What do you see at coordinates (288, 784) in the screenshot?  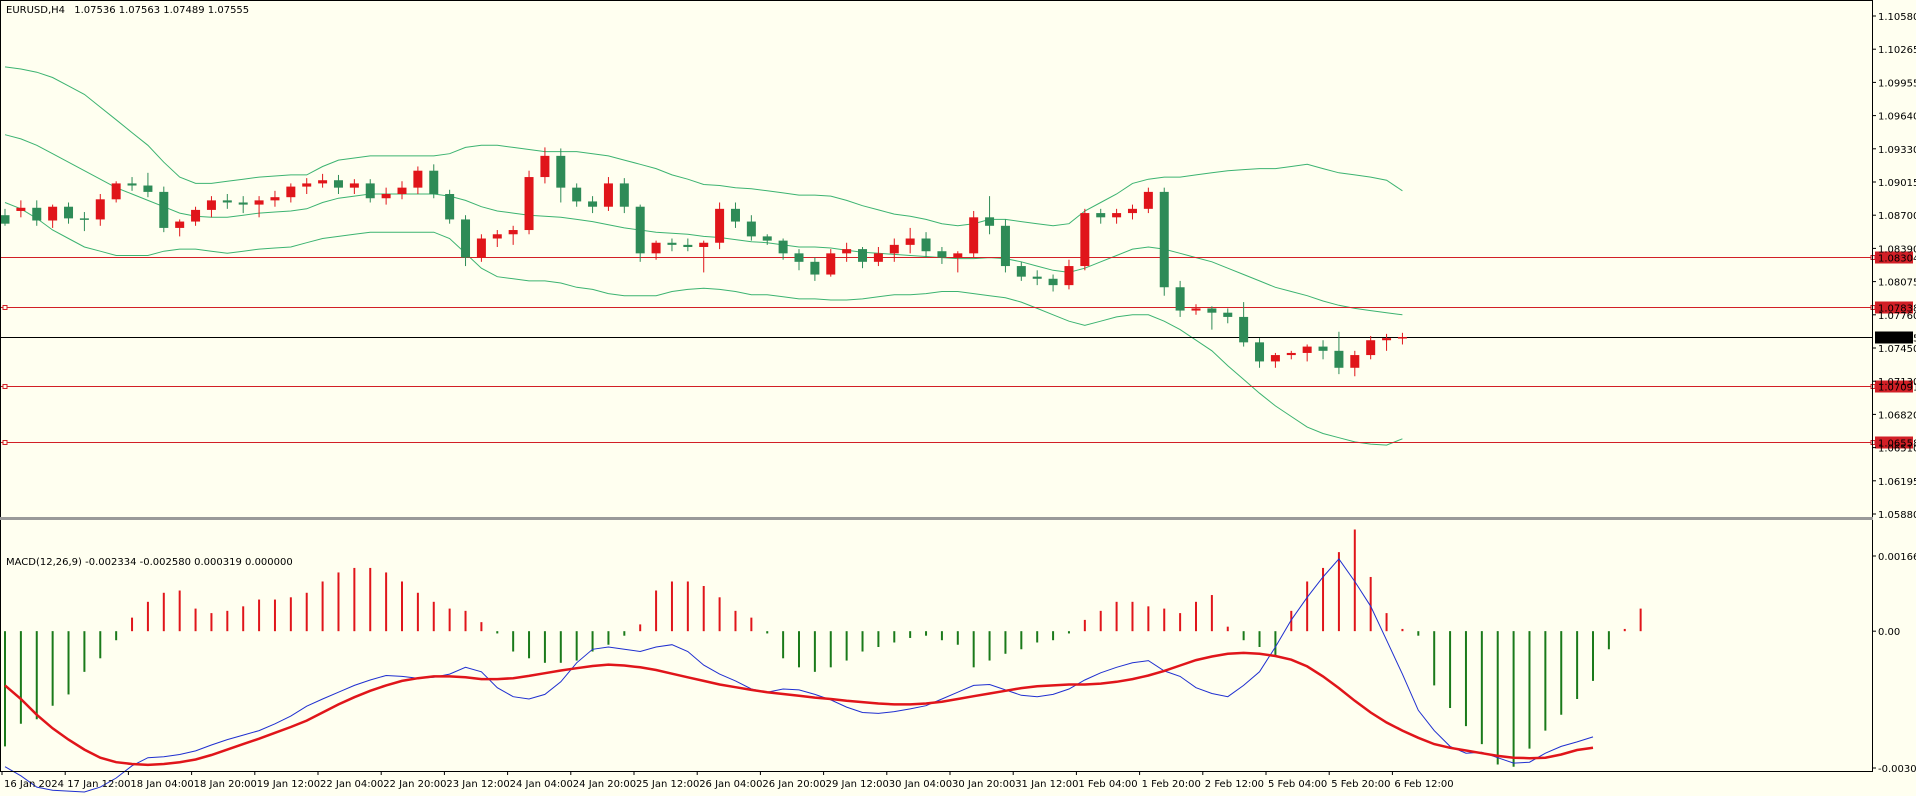 I see `time-axis-label: 19 Jan 12:00` at bounding box center [288, 784].